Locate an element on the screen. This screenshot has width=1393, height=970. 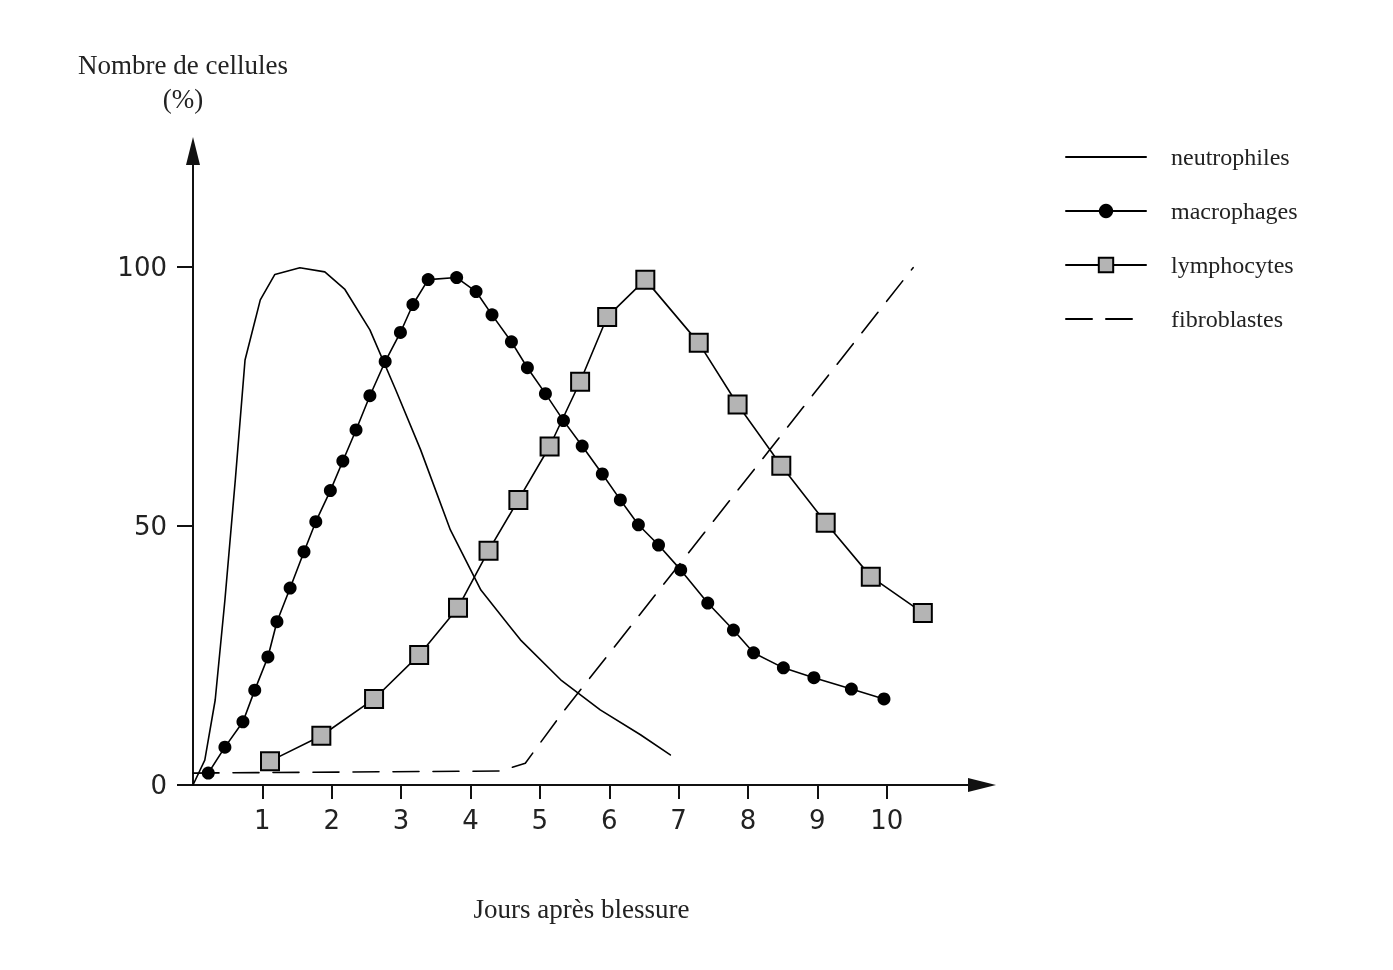
legend-label: neutrophiles is located at coordinates (1230, 157).